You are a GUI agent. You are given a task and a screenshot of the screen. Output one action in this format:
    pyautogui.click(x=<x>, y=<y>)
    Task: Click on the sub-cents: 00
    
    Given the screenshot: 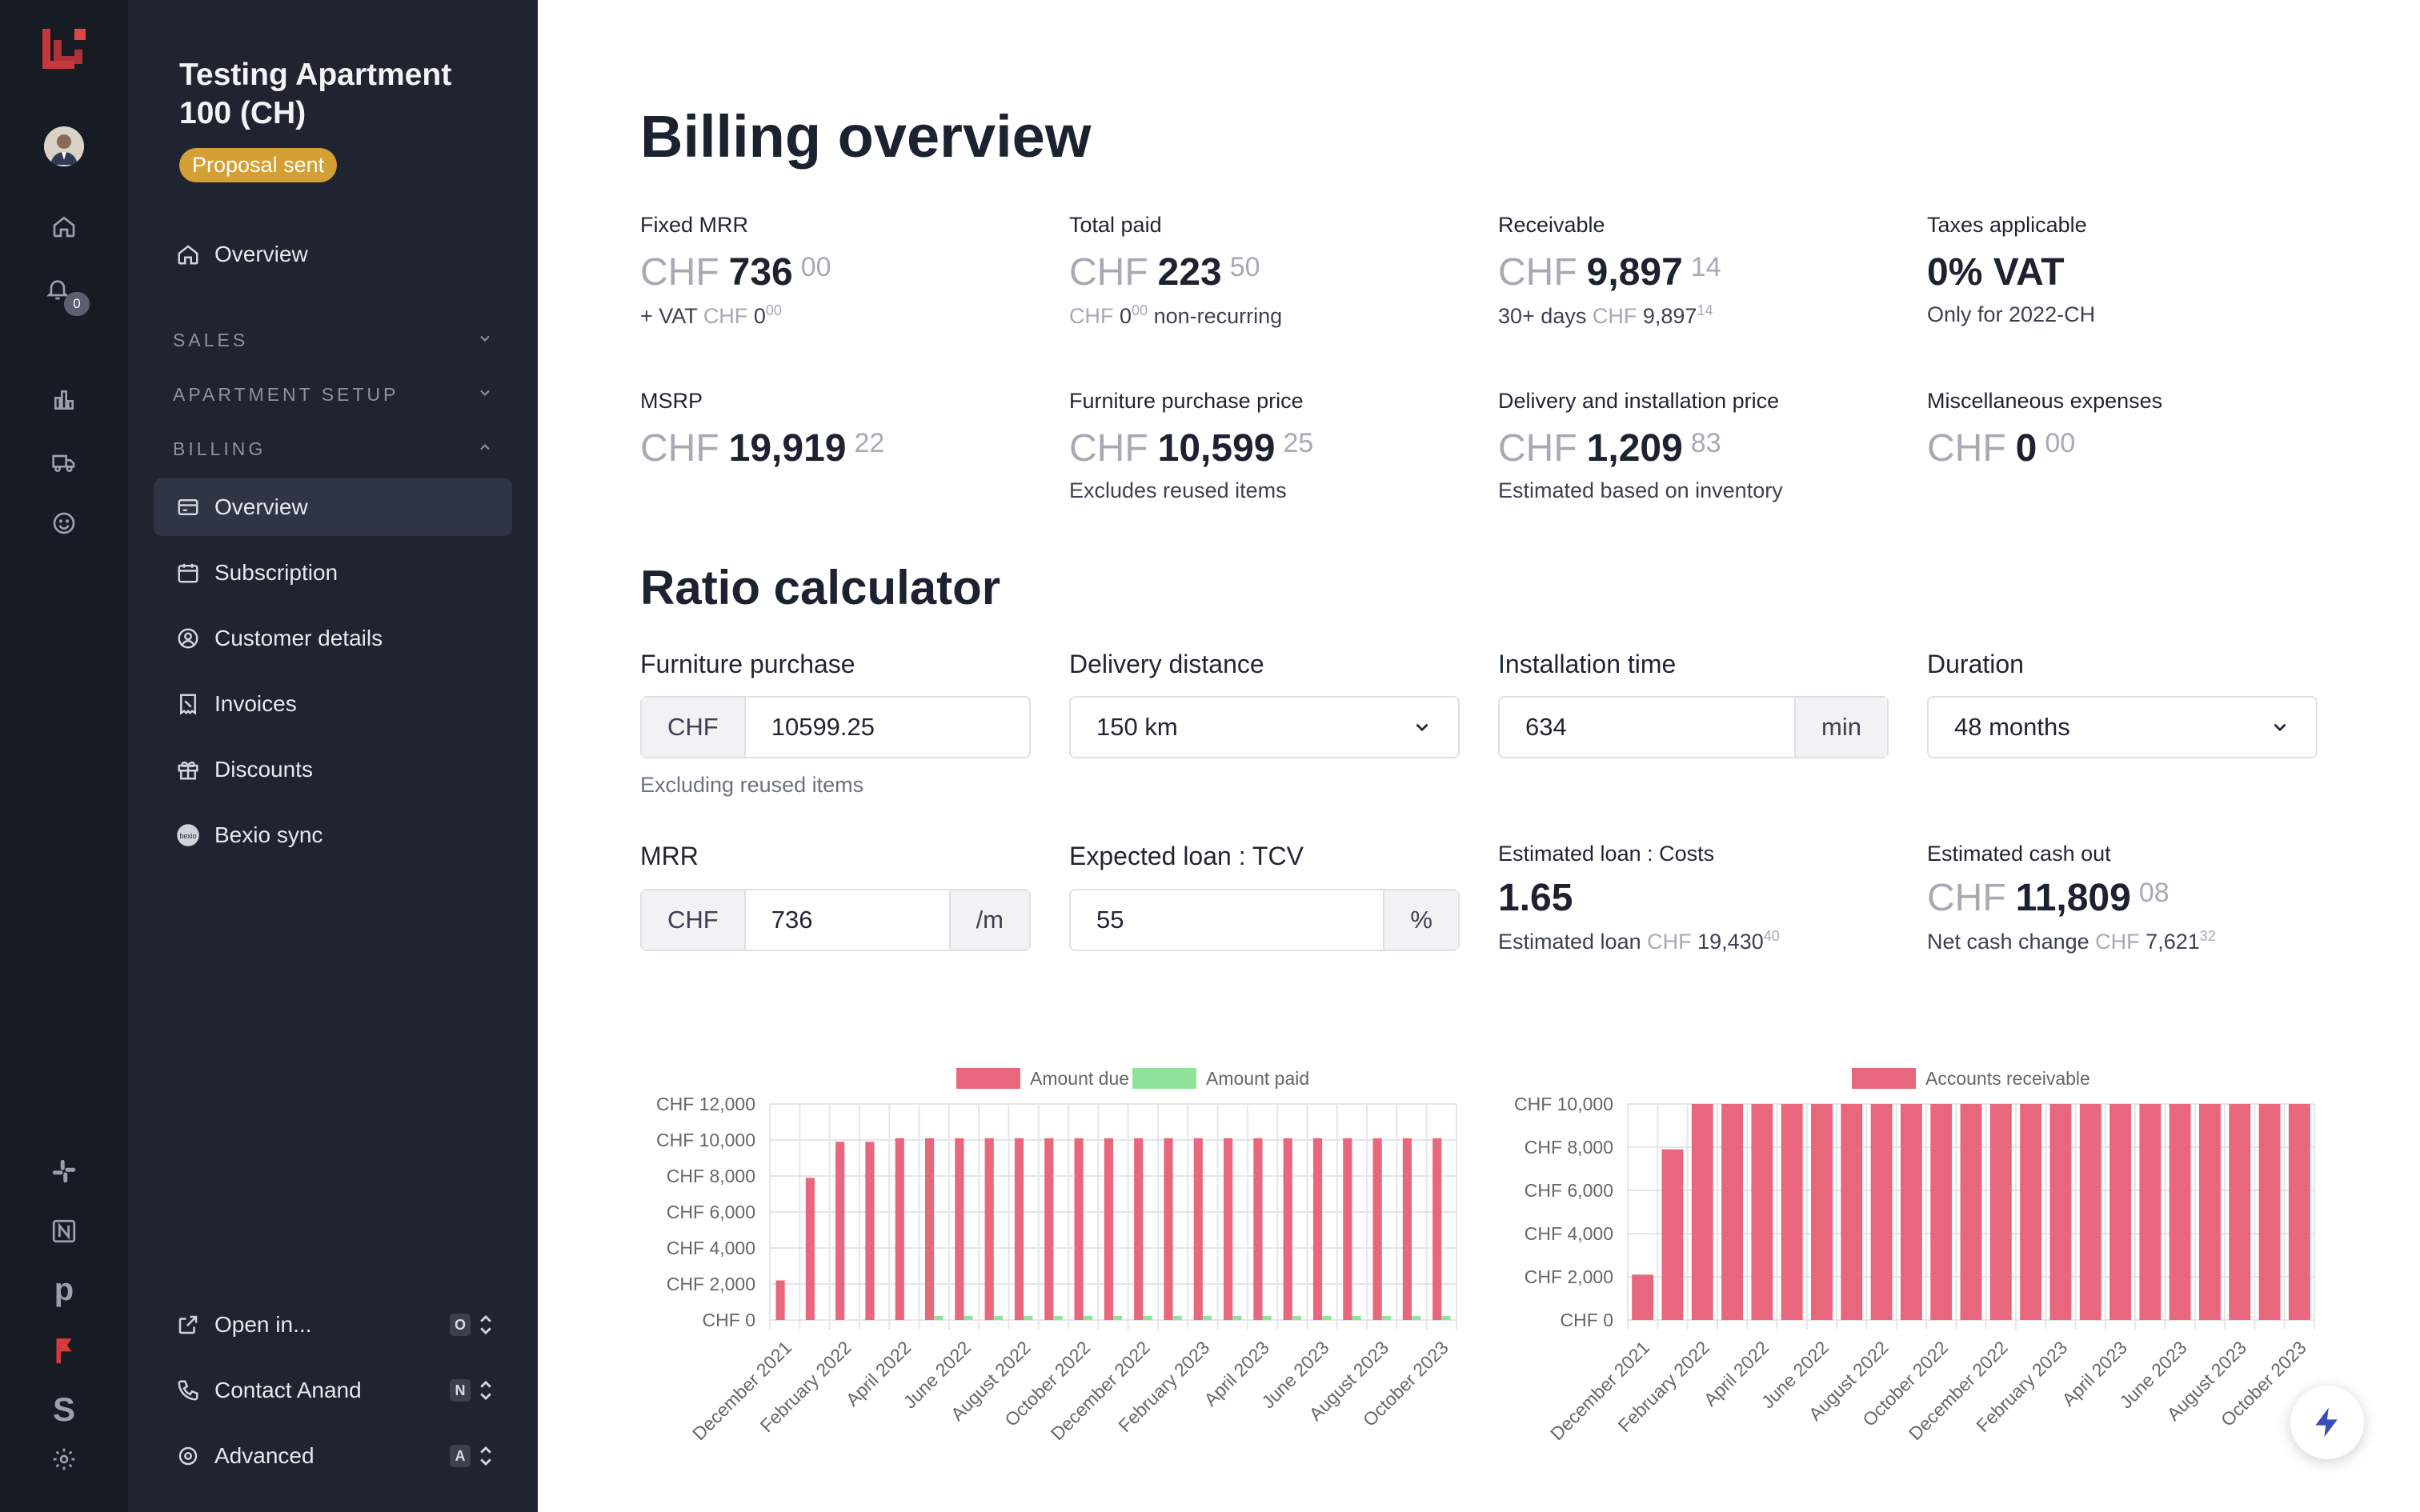 What is the action you would take?
    pyautogui.click(x=1140, y=310)
    